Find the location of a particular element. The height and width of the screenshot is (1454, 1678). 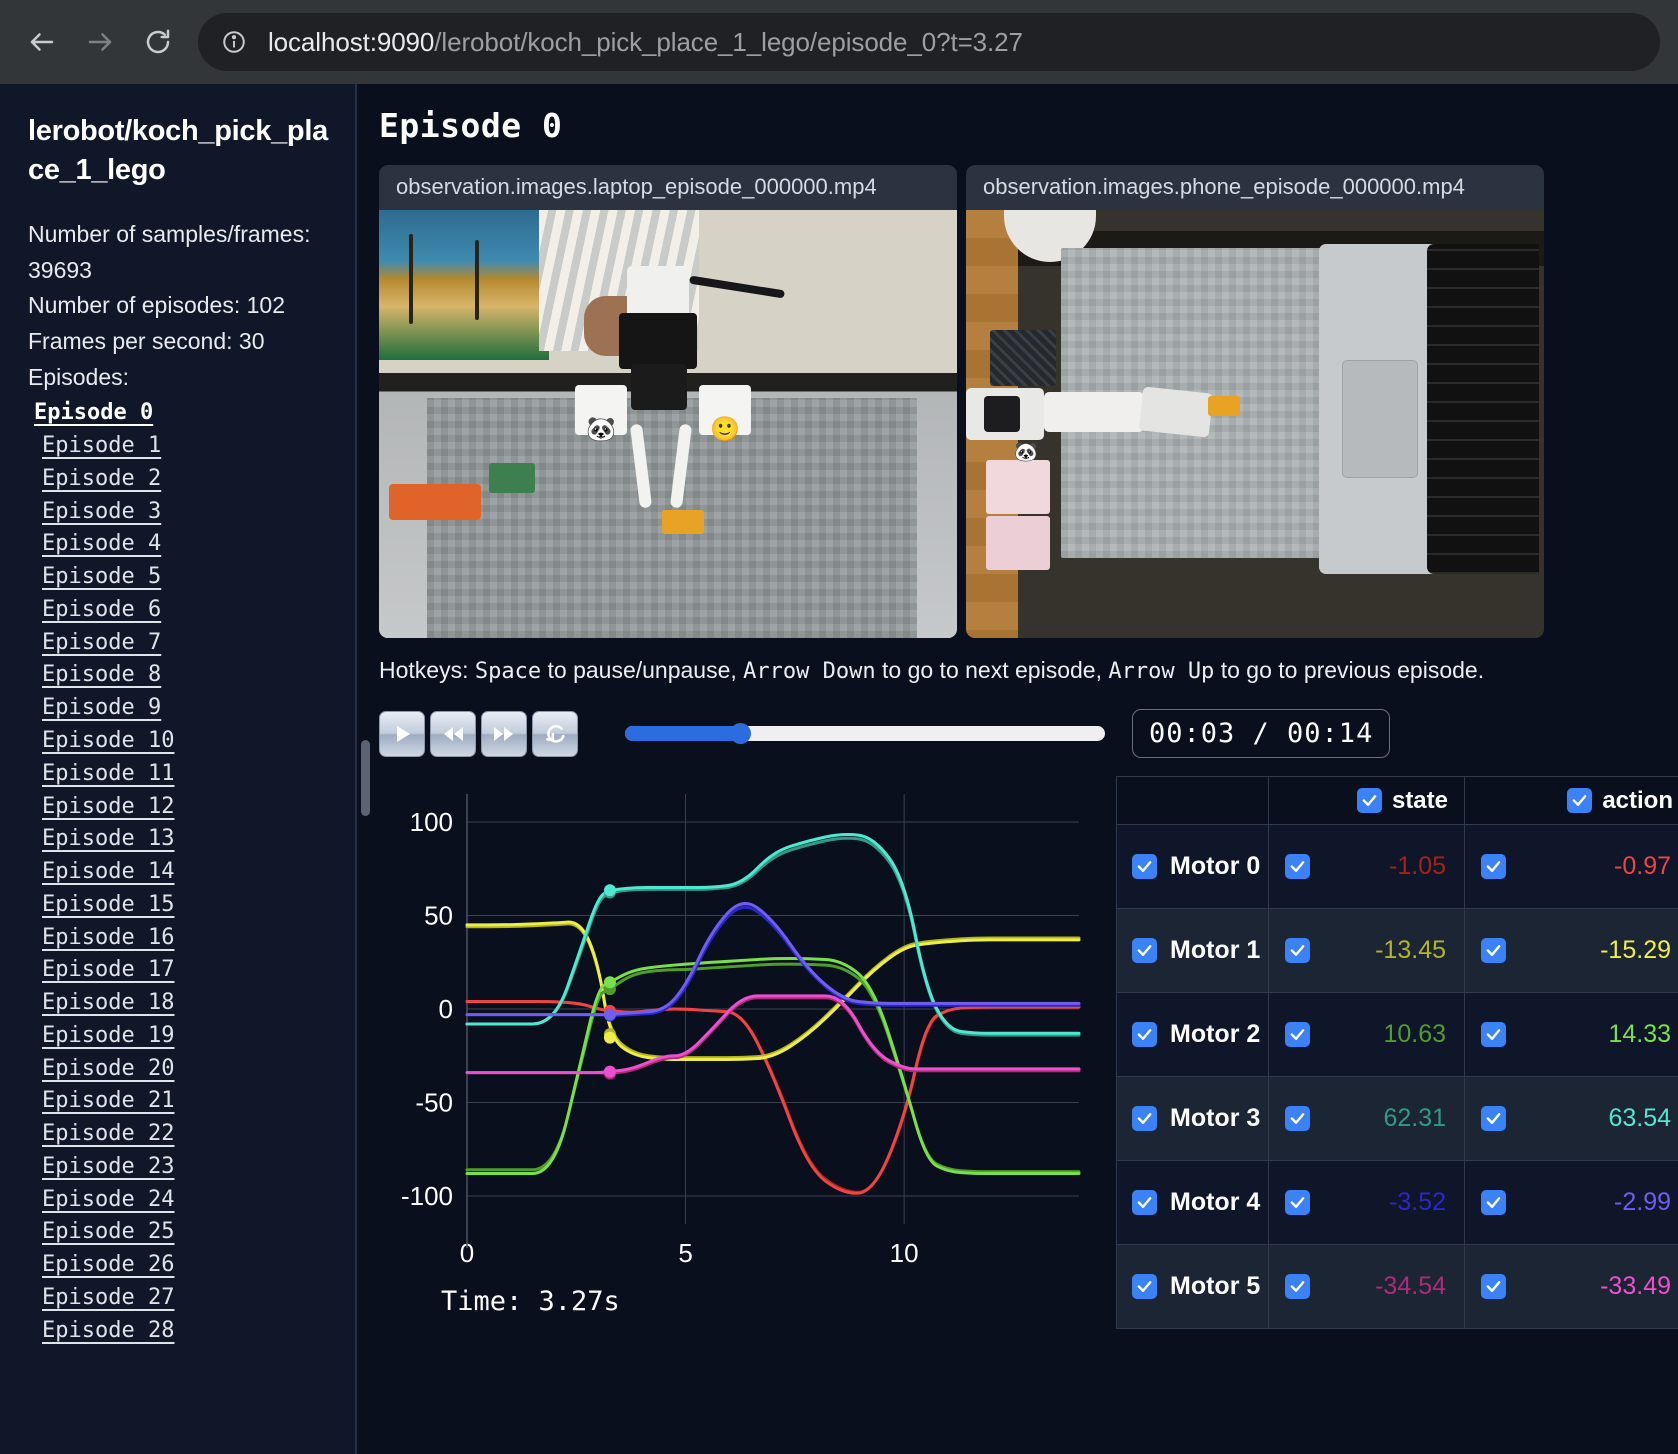

motor-1-checkbox is located at coordinates (1144, 950).